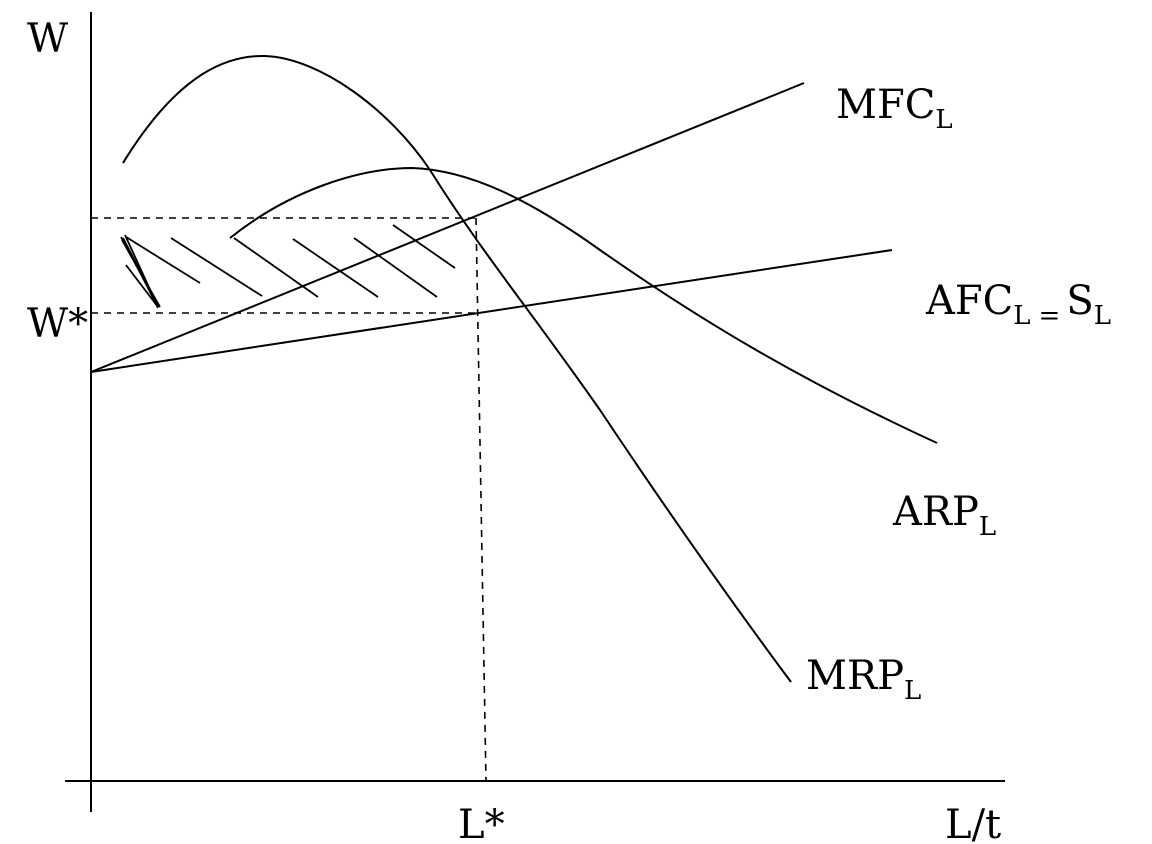  I want to click on labor-marker-label: L*, so click(481, 823).